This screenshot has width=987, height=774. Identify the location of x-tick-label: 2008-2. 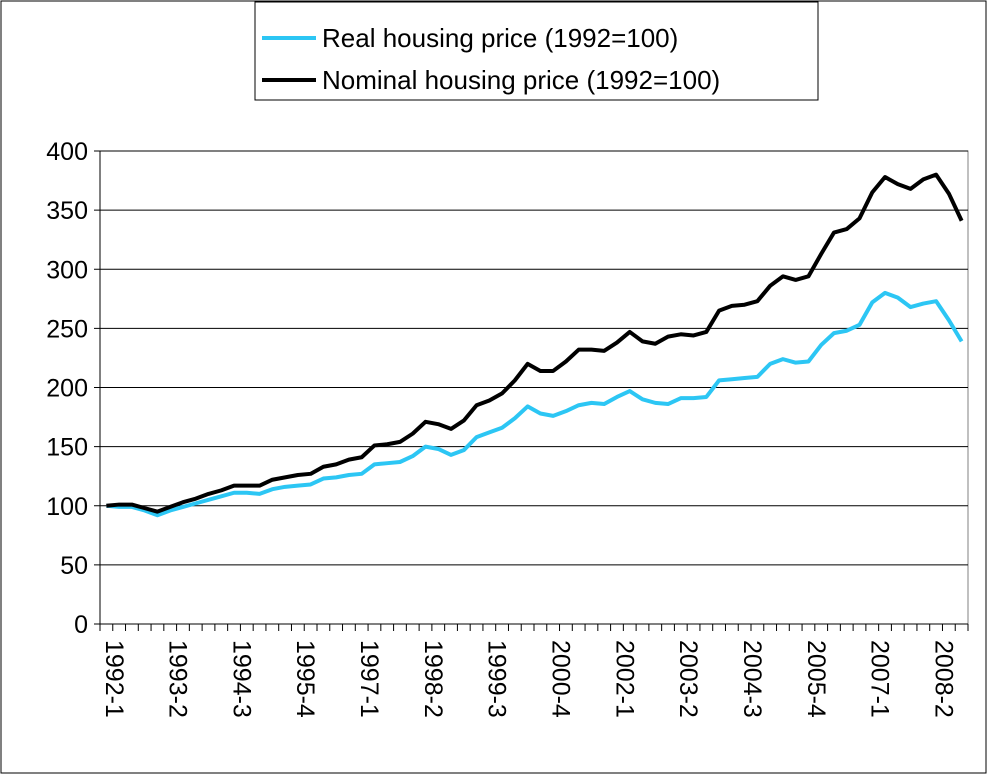
(943, 679).